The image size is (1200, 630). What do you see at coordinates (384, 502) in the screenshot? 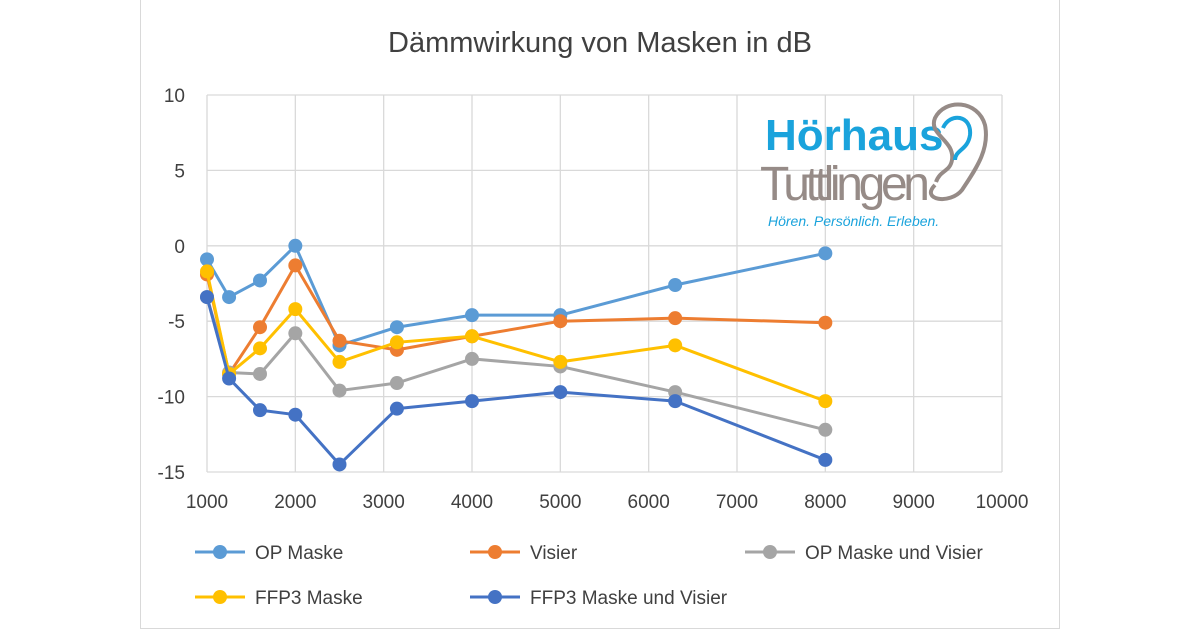
I see `x-tick-label: 3000` at bounding box center [384, 502].